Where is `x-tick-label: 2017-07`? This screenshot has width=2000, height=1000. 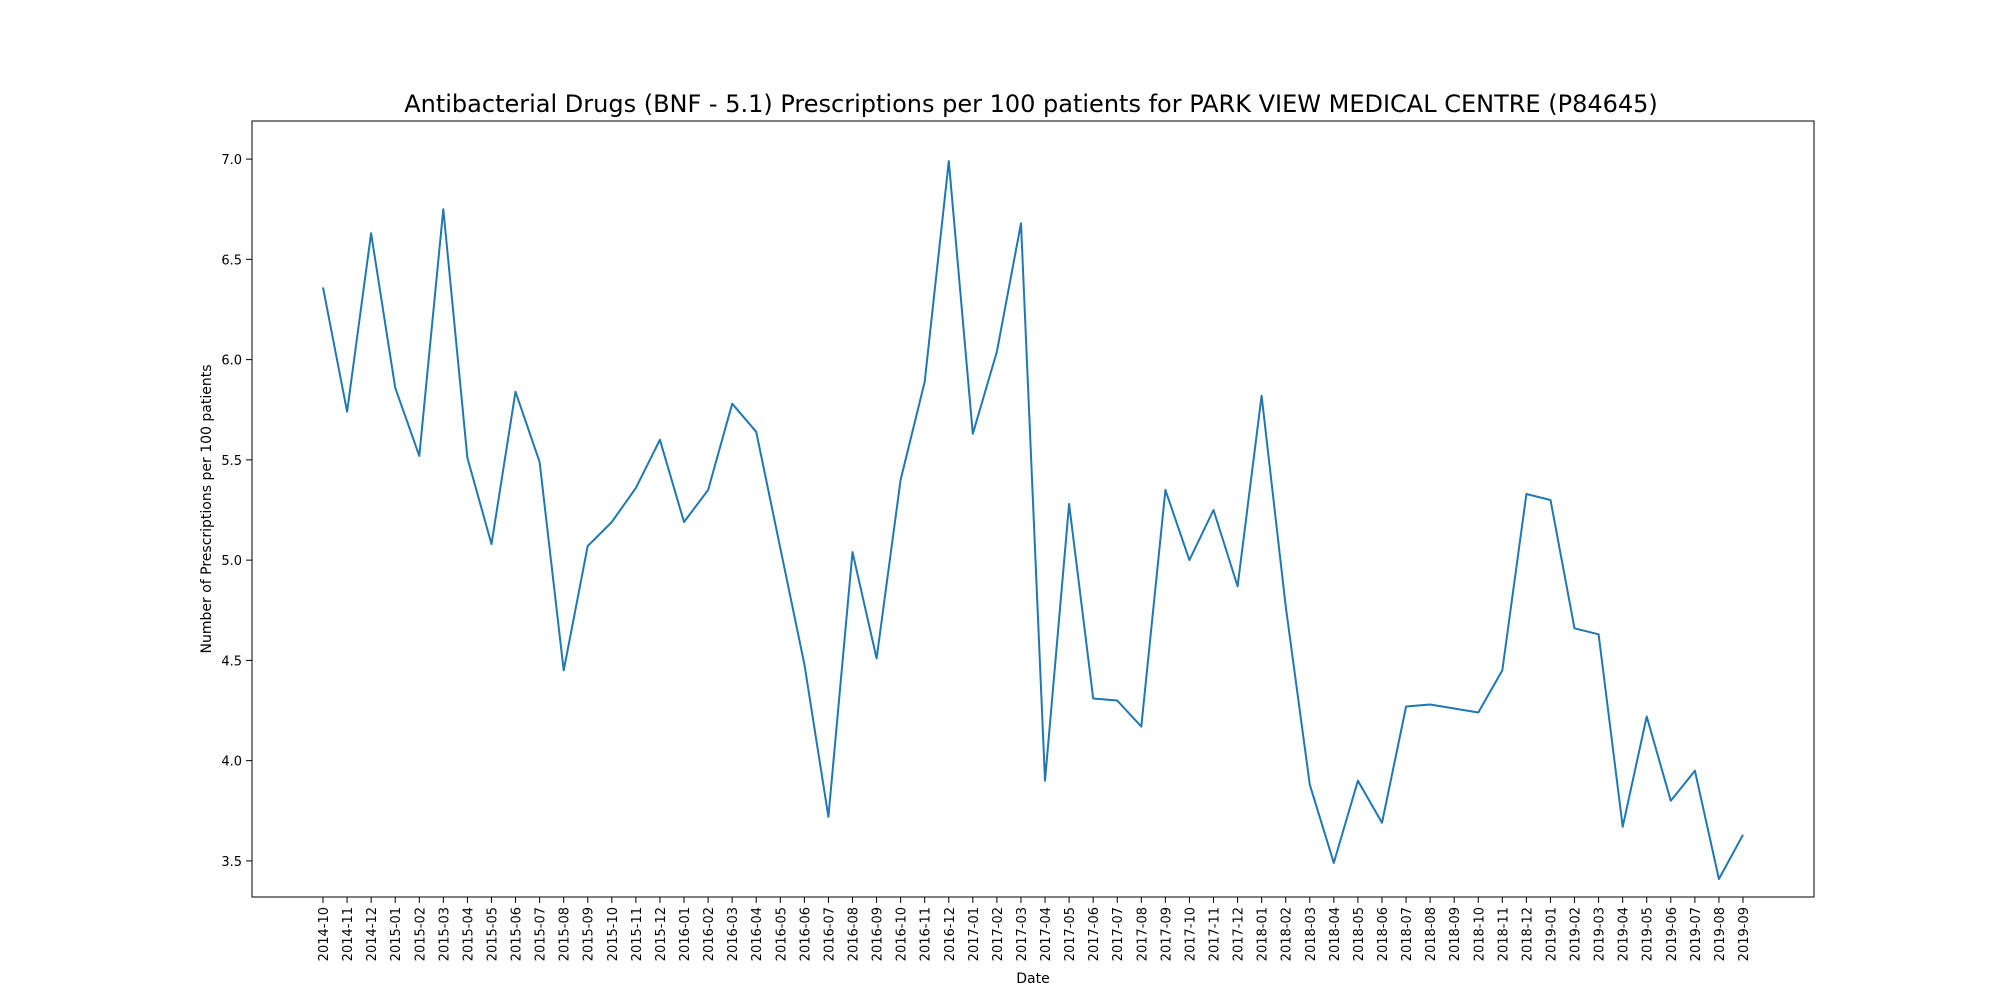
x-tick-label: 2017-07 is located at coordinates (1118, 934).